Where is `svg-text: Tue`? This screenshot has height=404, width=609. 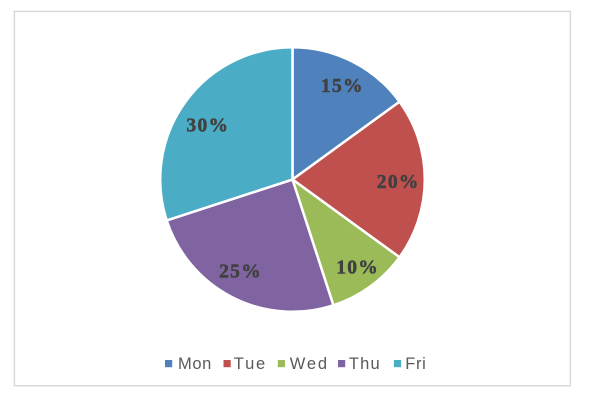 svg-text: Tue is located at coordinates (250, 364).